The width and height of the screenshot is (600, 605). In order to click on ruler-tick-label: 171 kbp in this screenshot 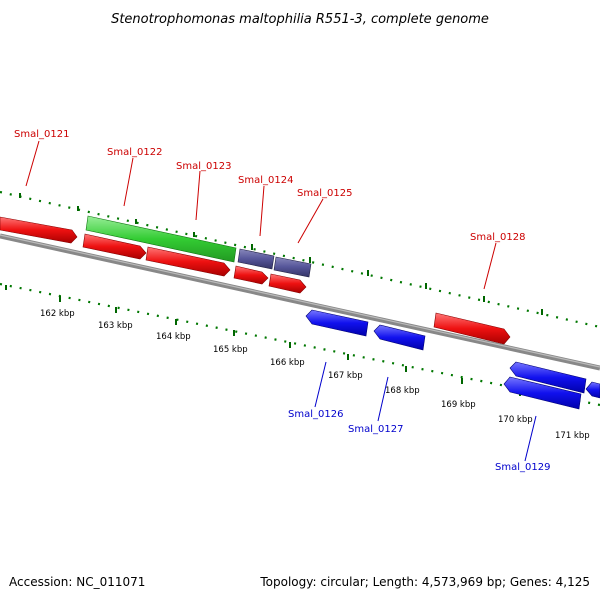, I will do `click(572, 436)`.